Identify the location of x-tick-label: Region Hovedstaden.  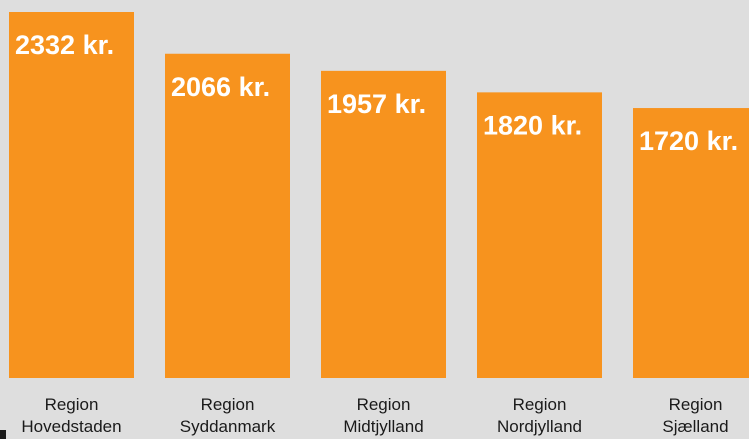
(71, 415).